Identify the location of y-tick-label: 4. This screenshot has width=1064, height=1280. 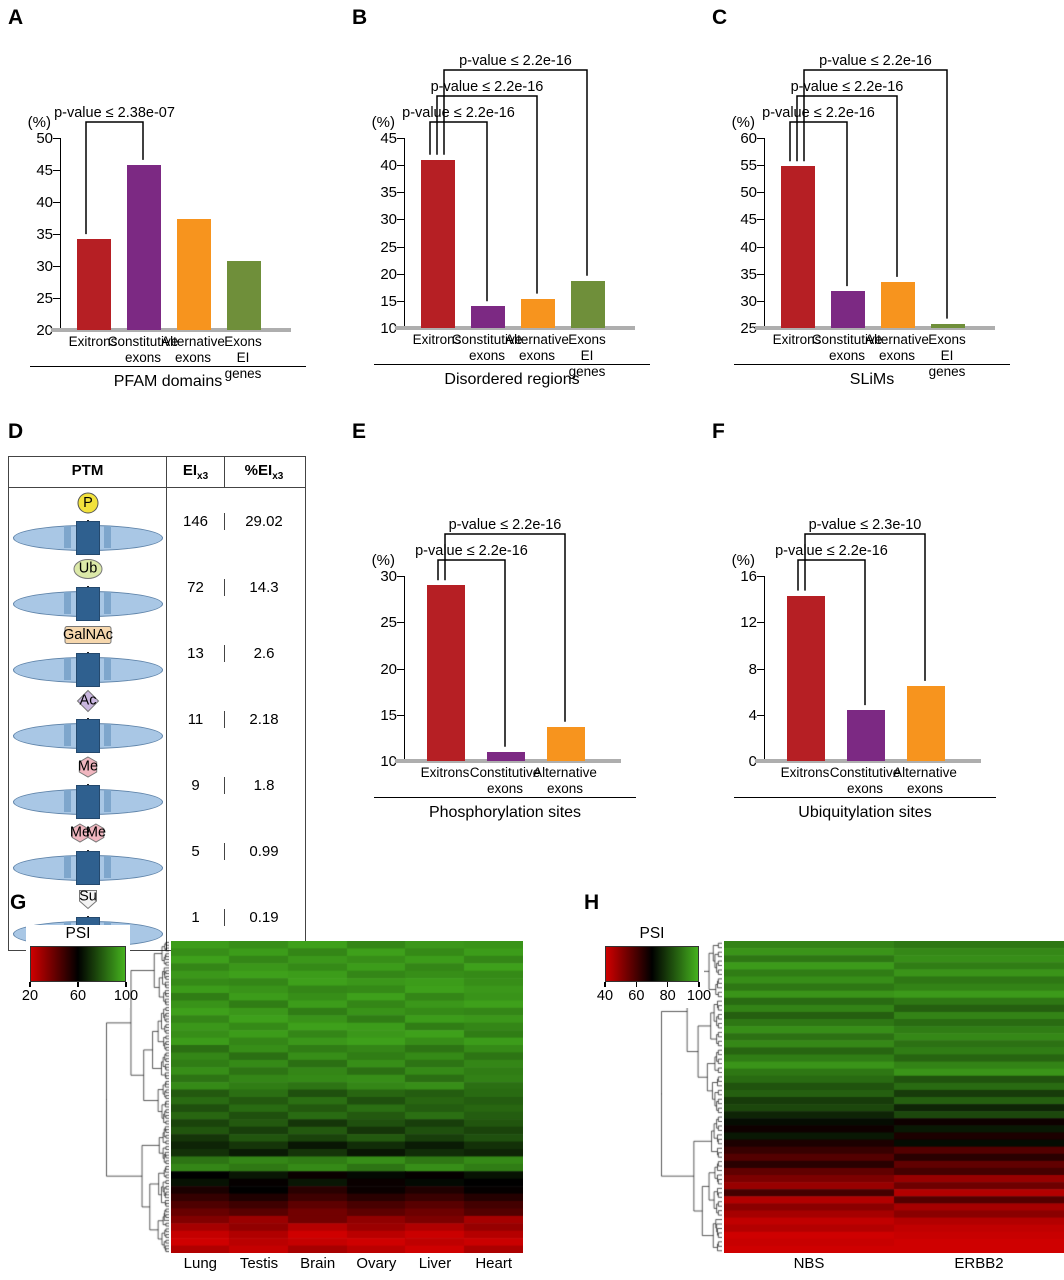
(752, 715).